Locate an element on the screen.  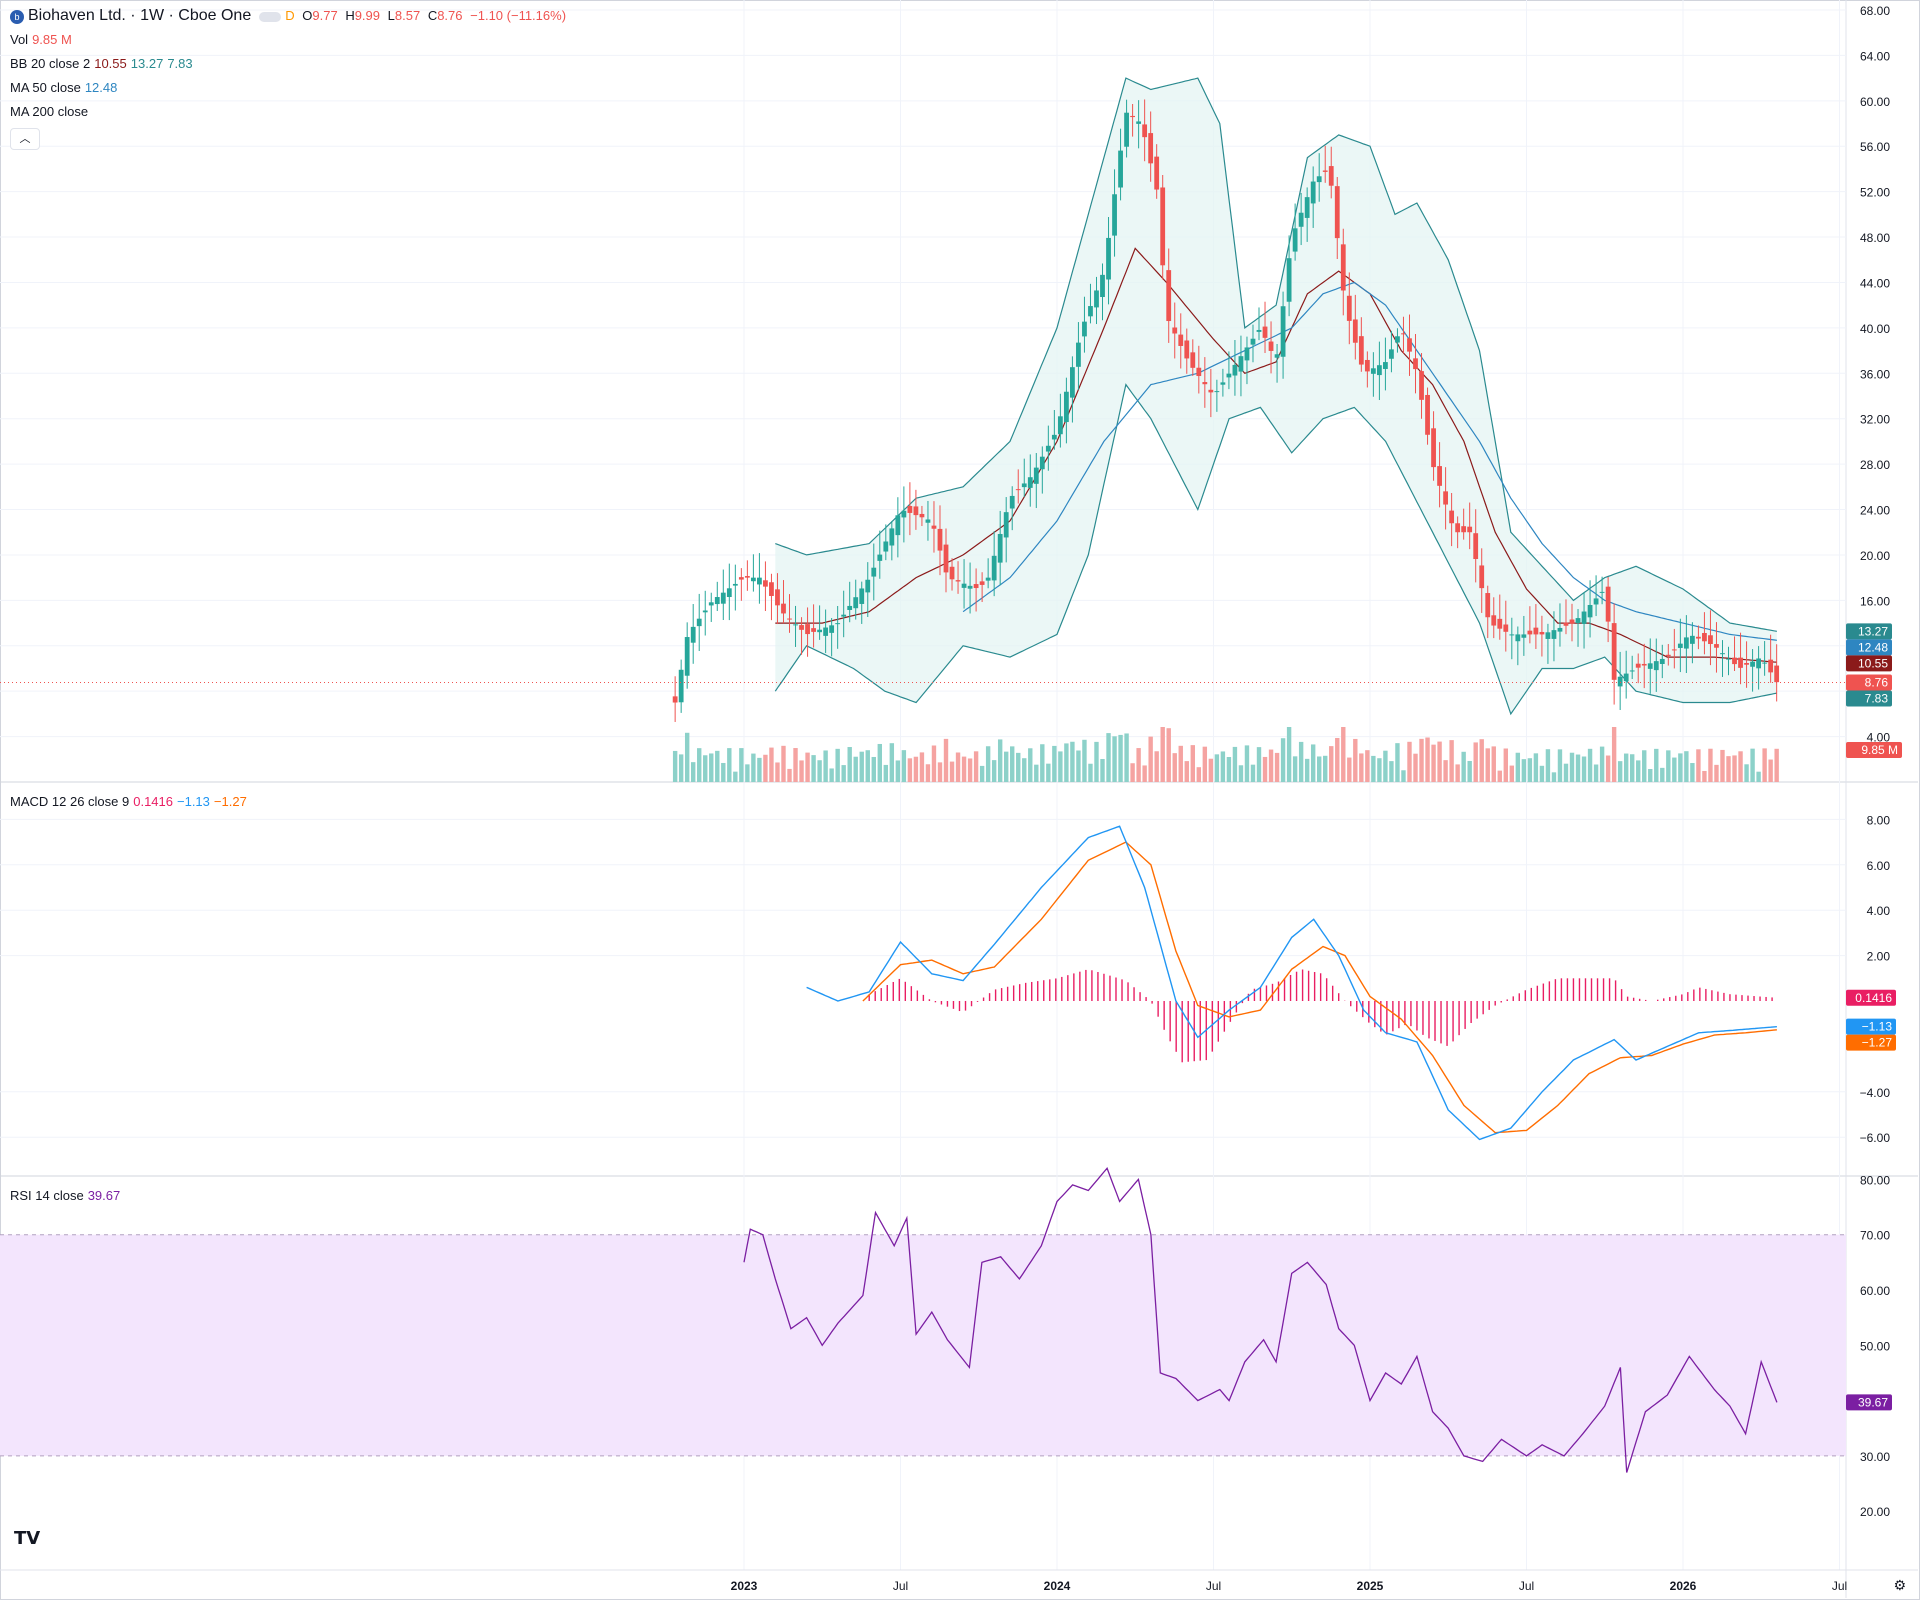
macd-legend: MACD 12 26 close 9 0.1416 −1.13 −1.27 is located at coordinates (130, 802).